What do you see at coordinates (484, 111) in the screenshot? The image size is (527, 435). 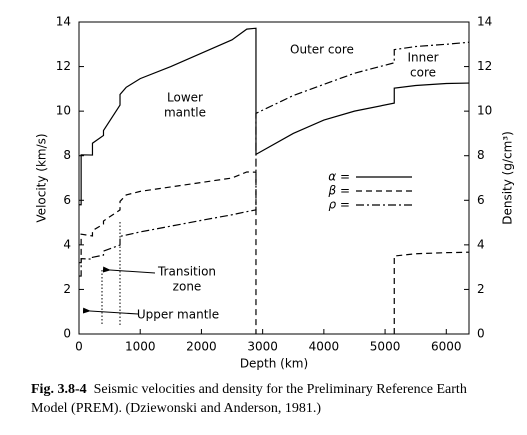 I see `y2-tick-label: 10` at bounding box center [484, 111].